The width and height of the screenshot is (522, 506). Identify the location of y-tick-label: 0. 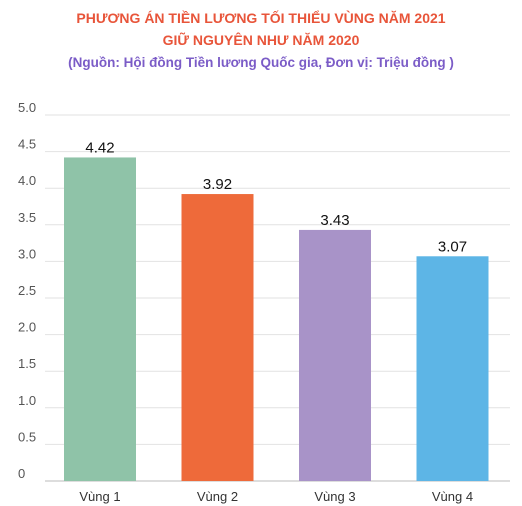
(21, 473).